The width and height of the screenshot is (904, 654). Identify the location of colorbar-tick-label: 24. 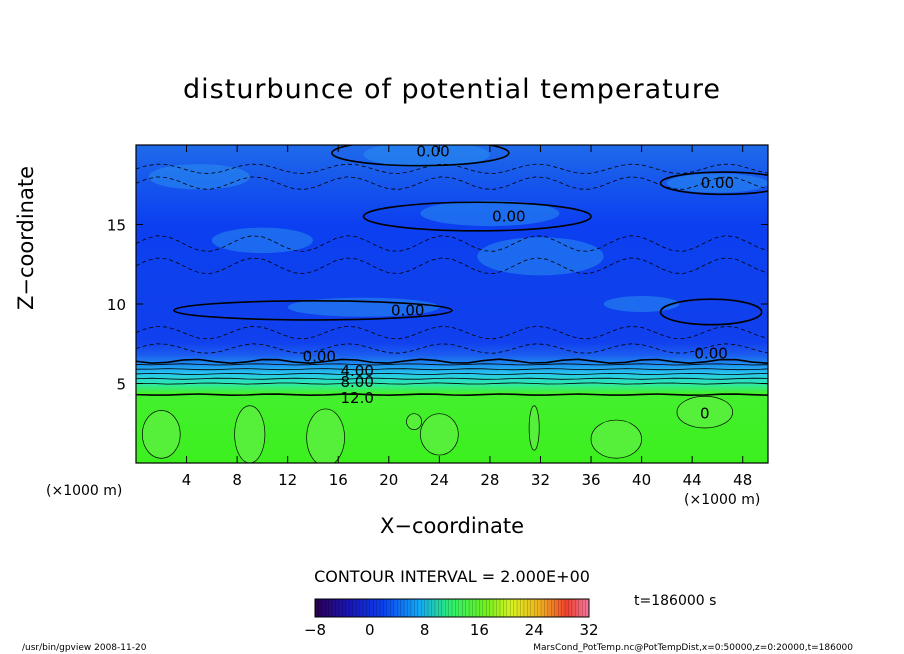
(534, 630).